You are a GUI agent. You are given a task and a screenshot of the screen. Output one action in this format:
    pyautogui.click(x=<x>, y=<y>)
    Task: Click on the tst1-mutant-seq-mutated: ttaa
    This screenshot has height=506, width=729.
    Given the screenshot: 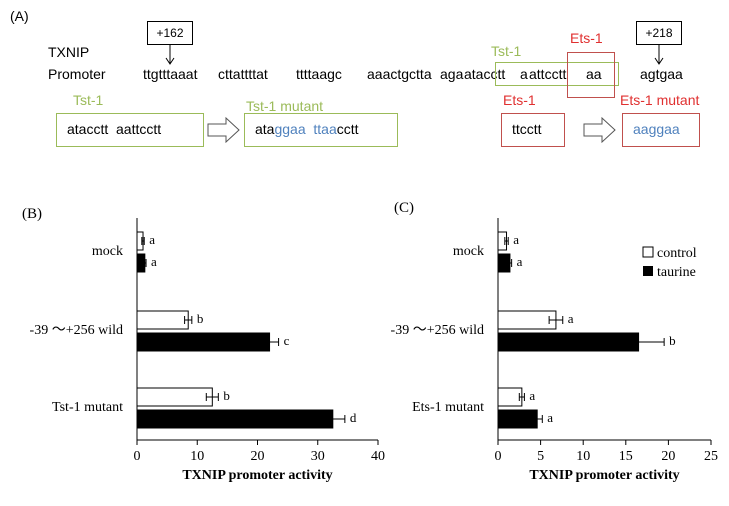 What is the action you would take?
    pyautogui.click(x=325, y=129)
    